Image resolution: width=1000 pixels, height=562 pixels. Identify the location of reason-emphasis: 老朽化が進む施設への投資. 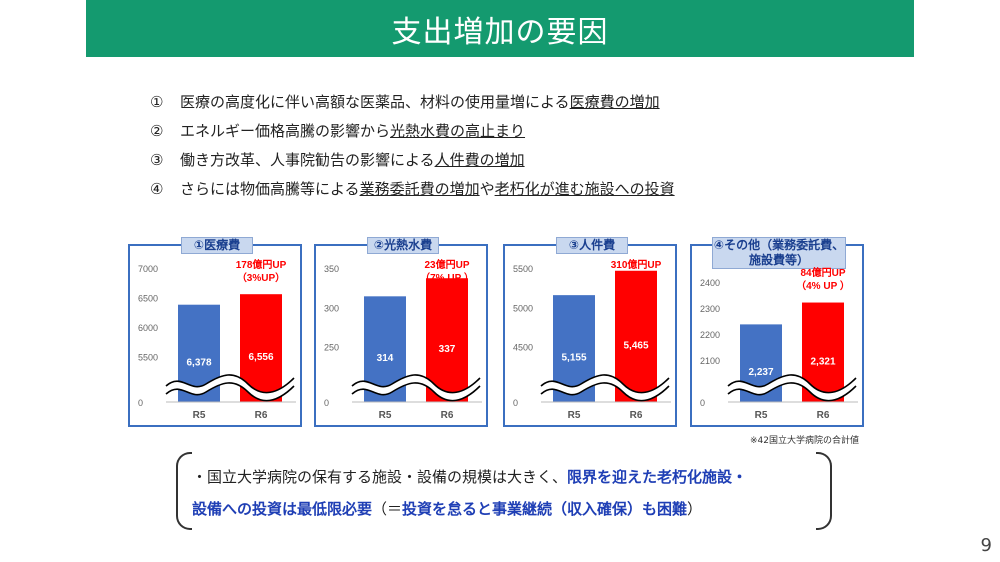
(584, 189).